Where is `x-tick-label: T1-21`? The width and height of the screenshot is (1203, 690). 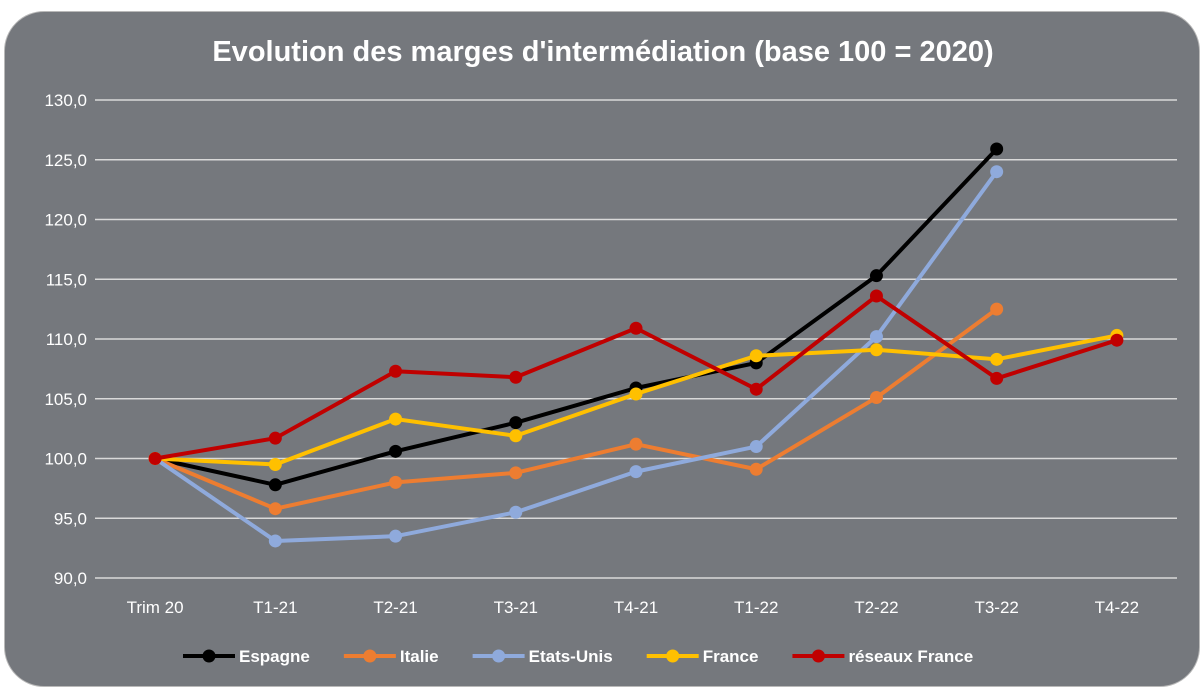 x-tick-label: T1-21 is located at coordinates (275, 607).